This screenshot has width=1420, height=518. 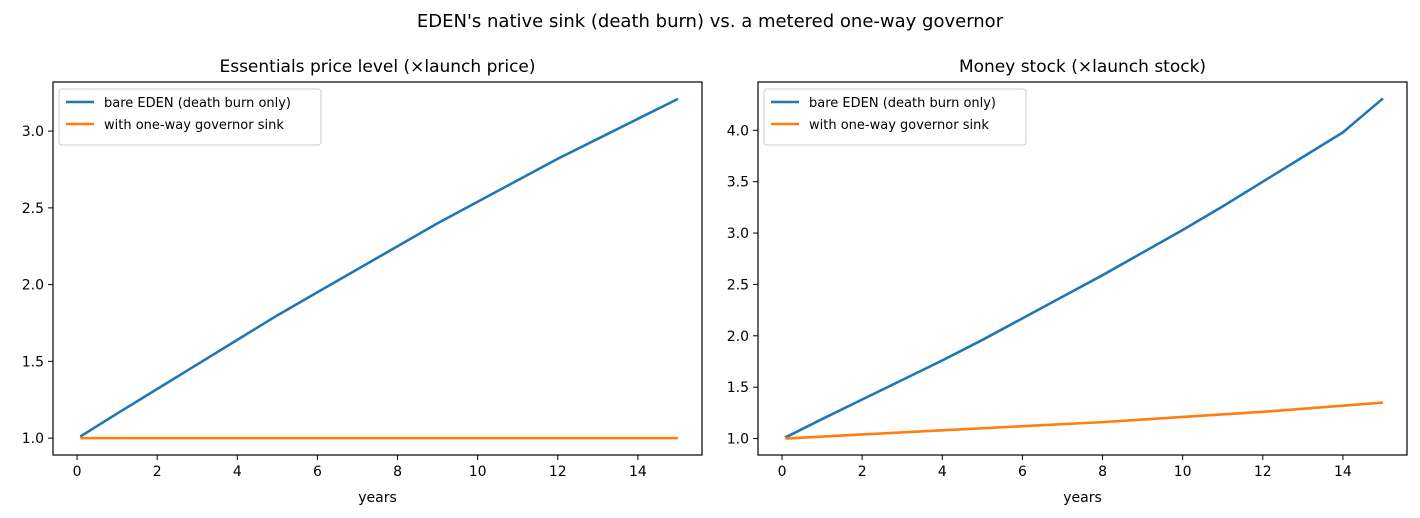 I want to click on y-tick-label: 4.0, so click(x=738, y=131).